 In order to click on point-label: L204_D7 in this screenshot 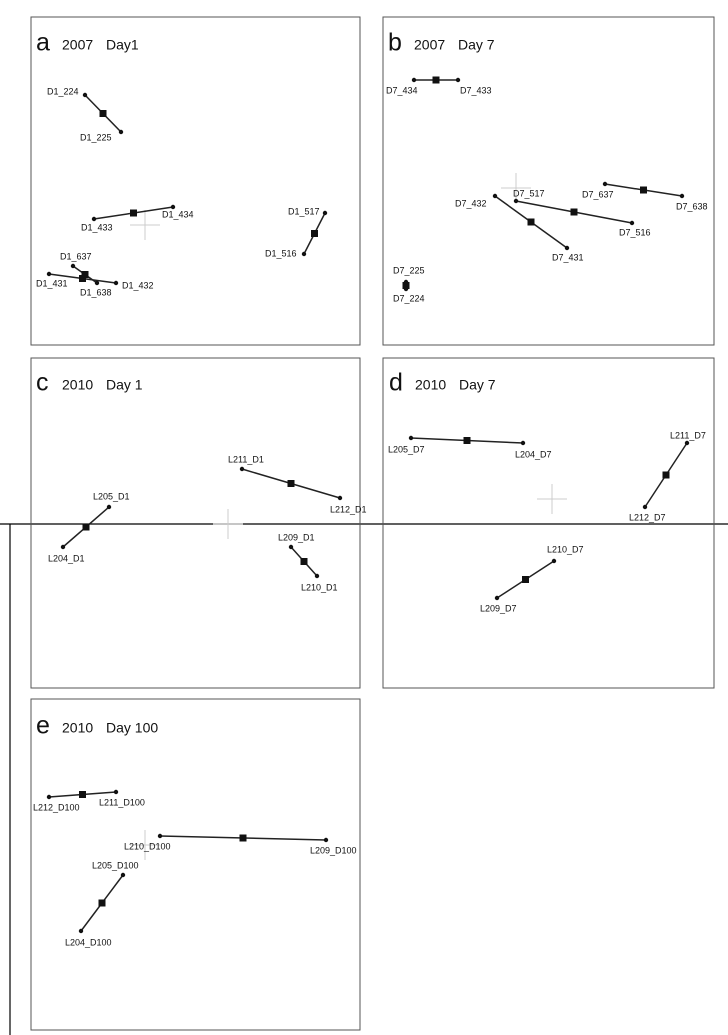, I will do `click(533, 454)`.